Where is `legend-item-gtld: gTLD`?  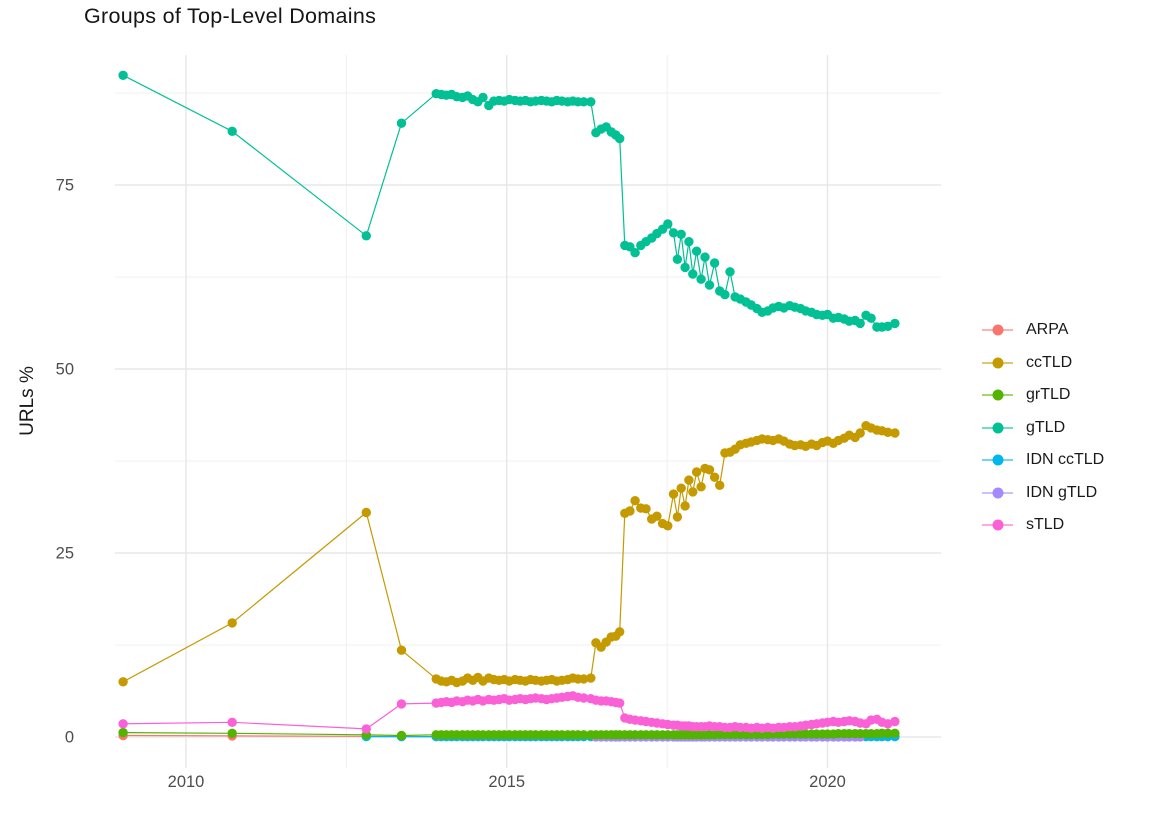
legend-item-gtld: gTLD is located at coordinates (1043, 428).